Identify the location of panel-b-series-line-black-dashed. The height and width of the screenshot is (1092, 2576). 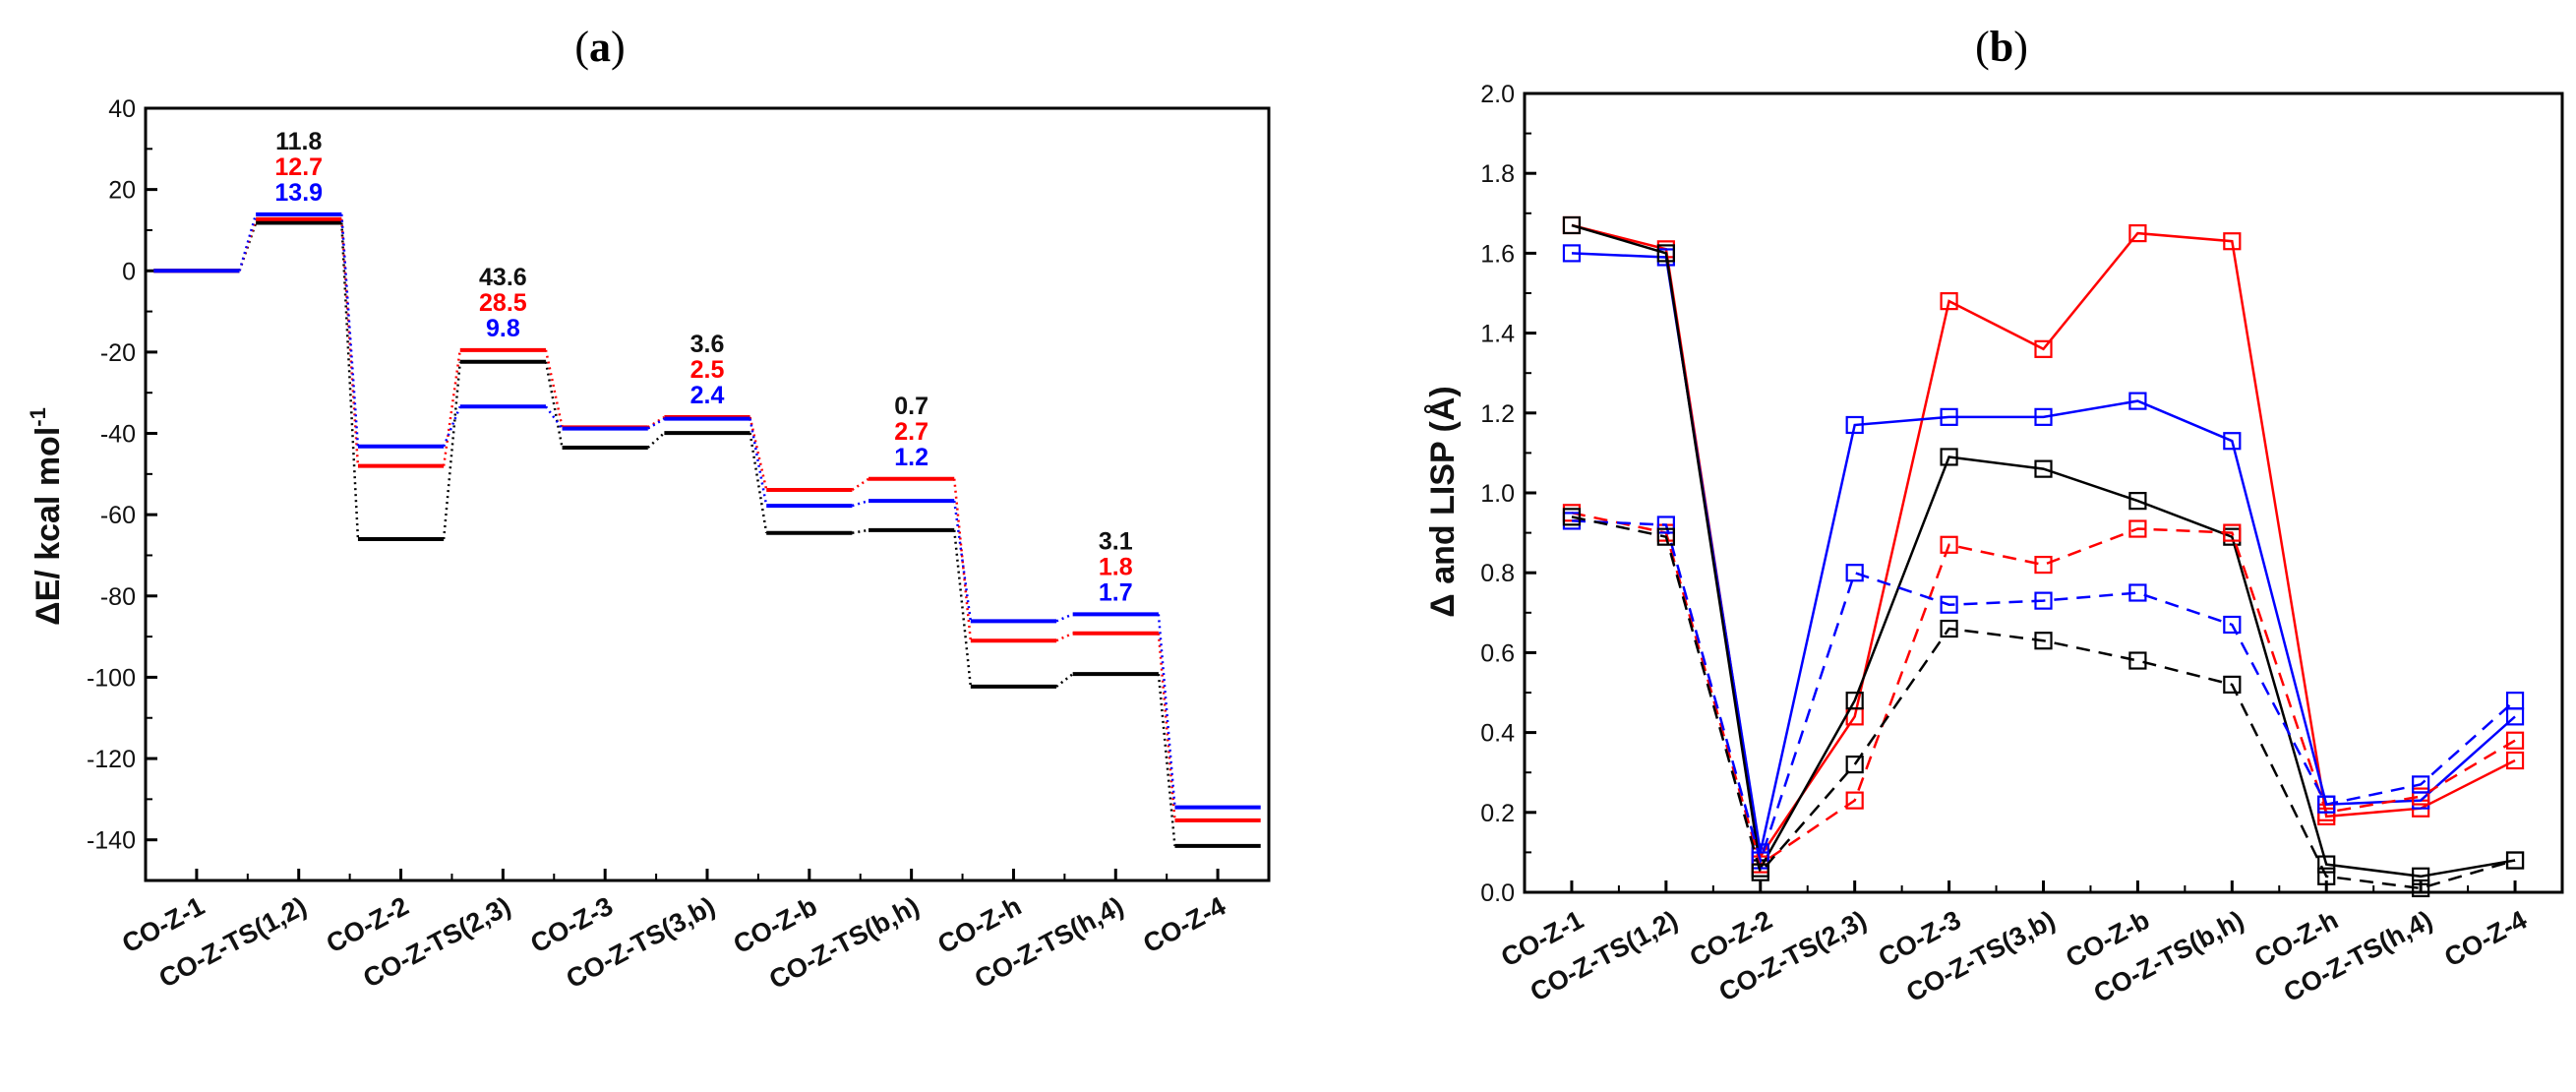
(2044, 703).